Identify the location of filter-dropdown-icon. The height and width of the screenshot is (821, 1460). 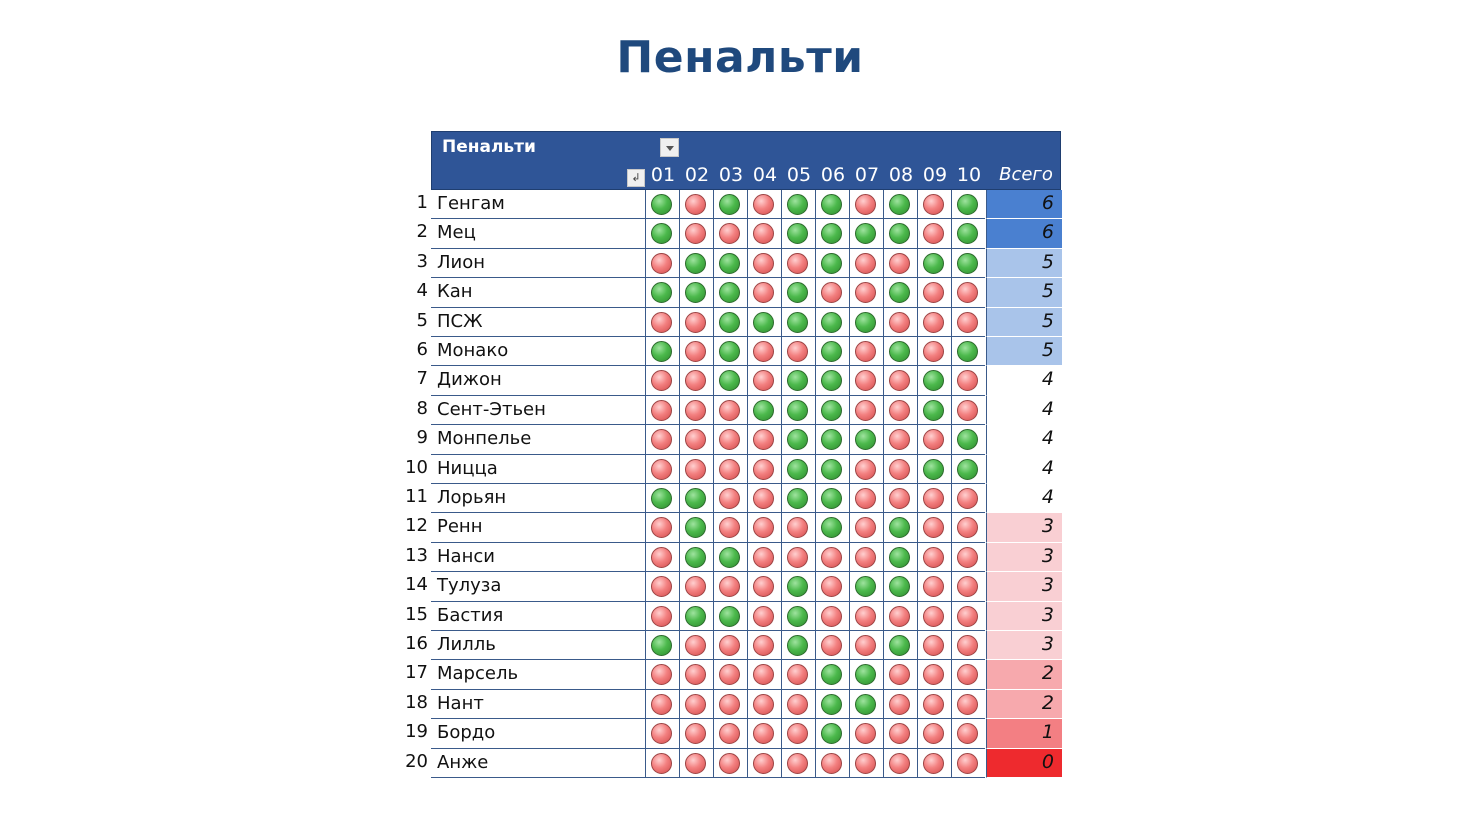
(669, 147).